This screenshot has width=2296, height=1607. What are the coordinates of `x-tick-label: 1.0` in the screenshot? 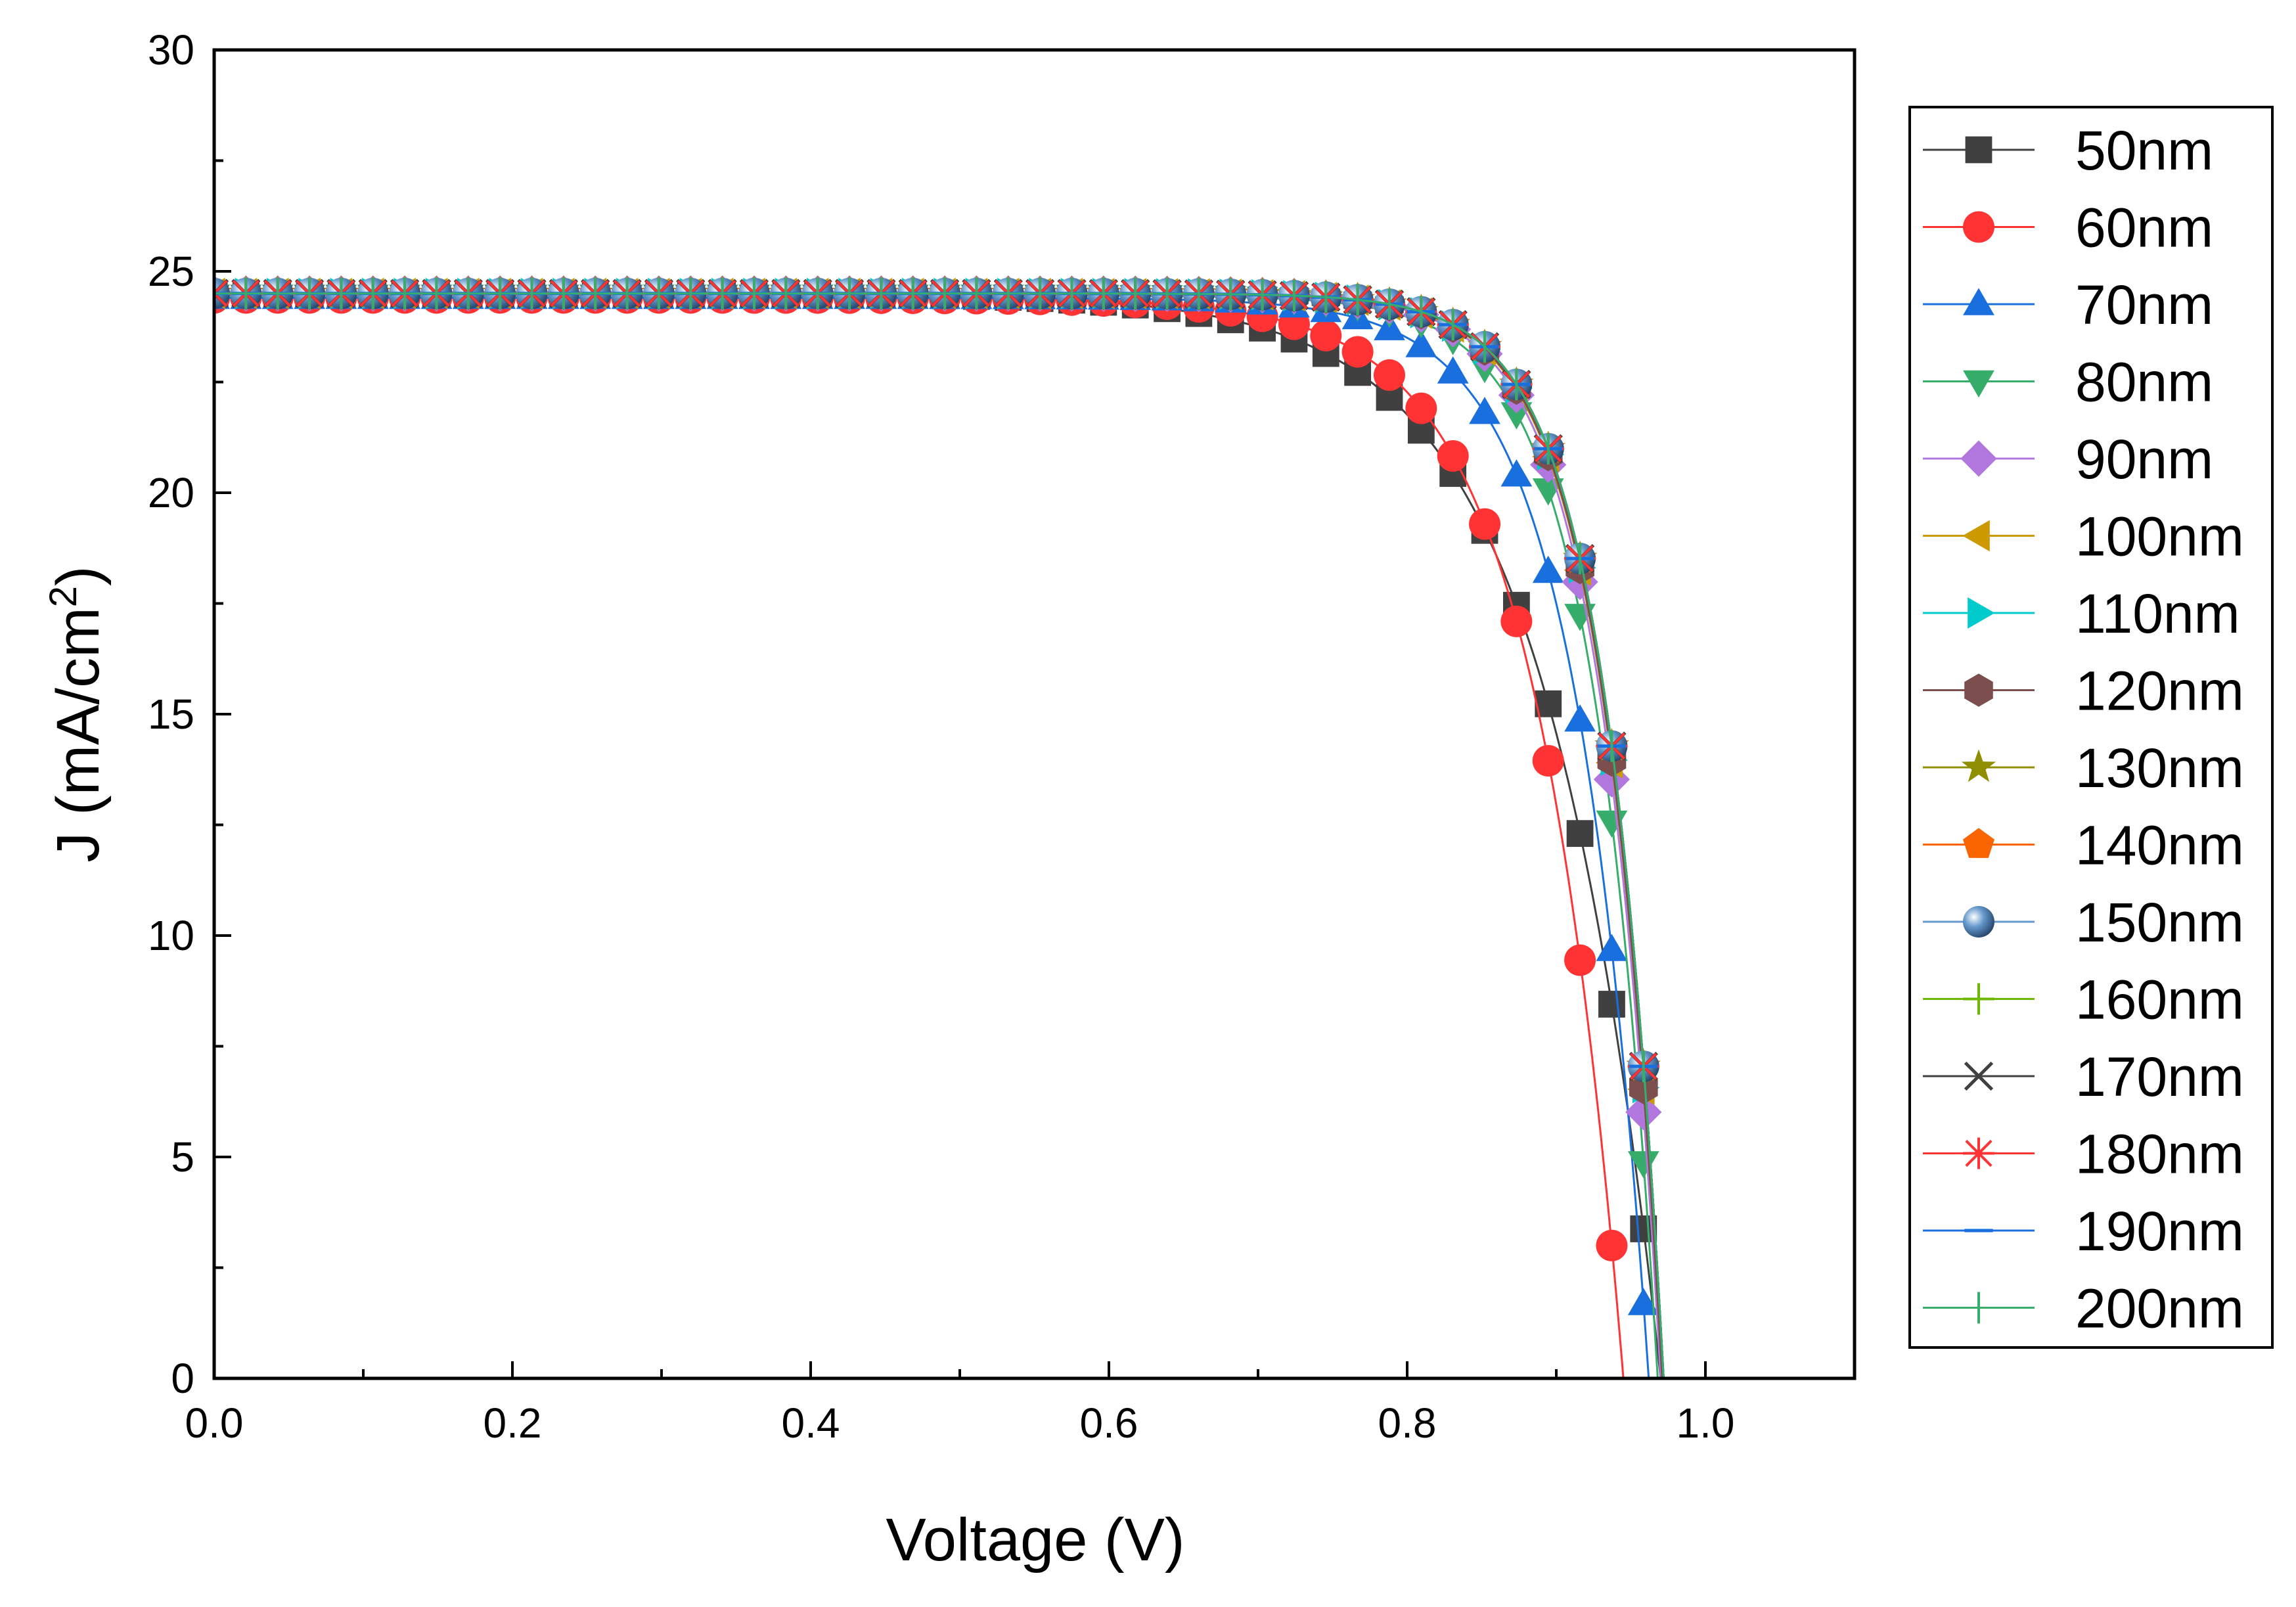 It's located at (1706, 1423).